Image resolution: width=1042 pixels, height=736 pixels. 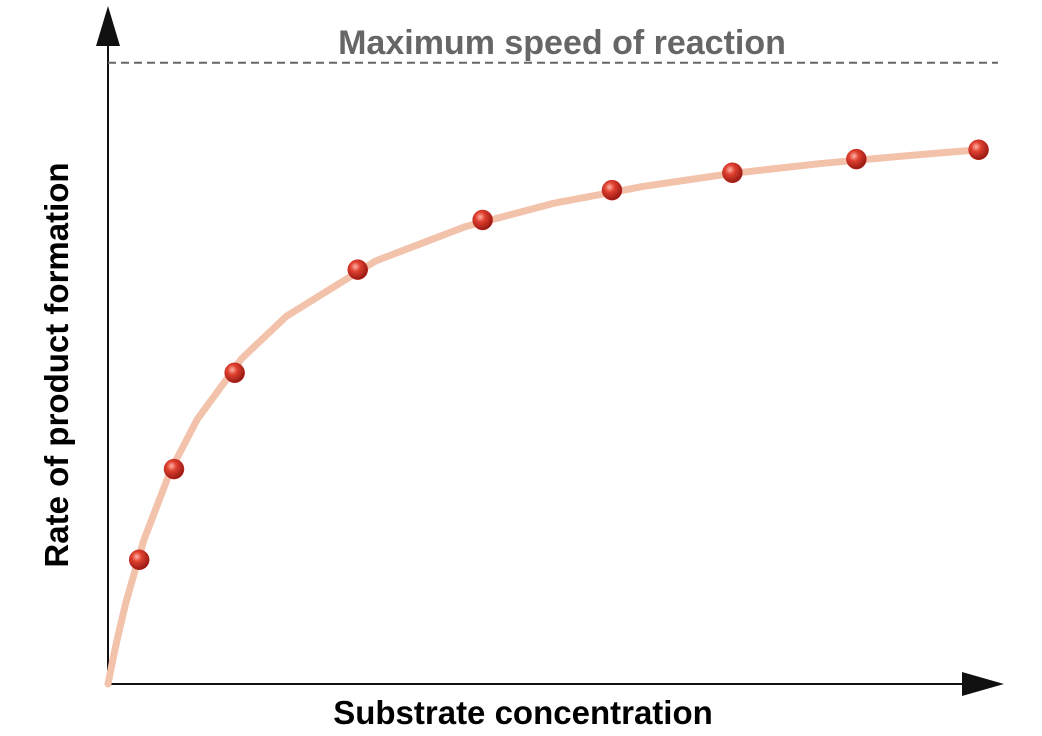 What do you see at coordinates (108, 26) in the screenshot?
I see `y-axis-arrow` at bounding box center [108, 26].